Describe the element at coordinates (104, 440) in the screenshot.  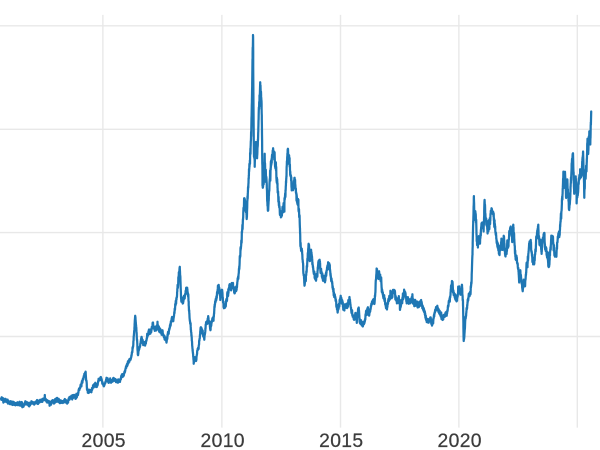
I see `svg-text: 2005` at that location.